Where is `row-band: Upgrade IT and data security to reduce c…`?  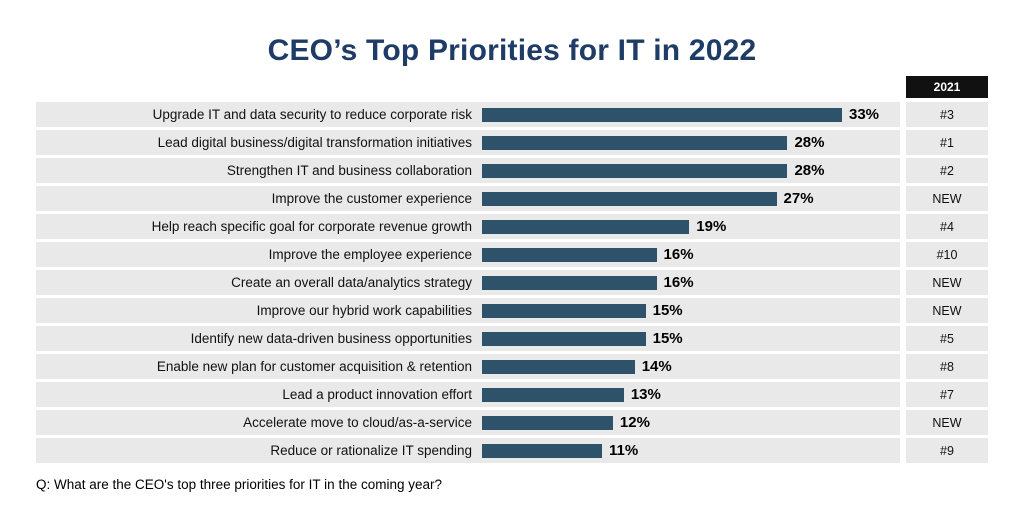
row-band: Upgrade IT and data security to reduce c… is located at coordinates (468, 114).